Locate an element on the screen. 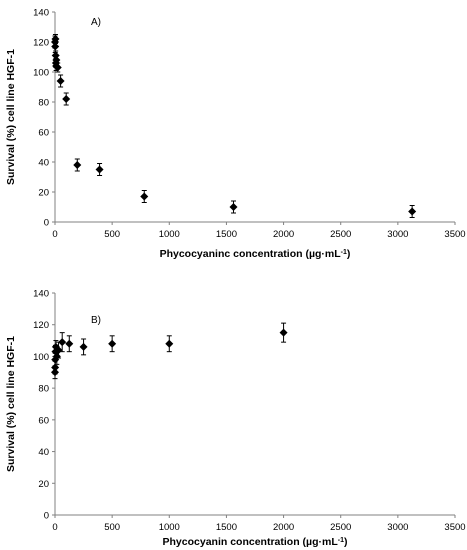 The width and height of the screenshot is (467, 550). x-axis-label-text: Phycocyanin concentration (µg·mL is located at coordinates (251, 542).